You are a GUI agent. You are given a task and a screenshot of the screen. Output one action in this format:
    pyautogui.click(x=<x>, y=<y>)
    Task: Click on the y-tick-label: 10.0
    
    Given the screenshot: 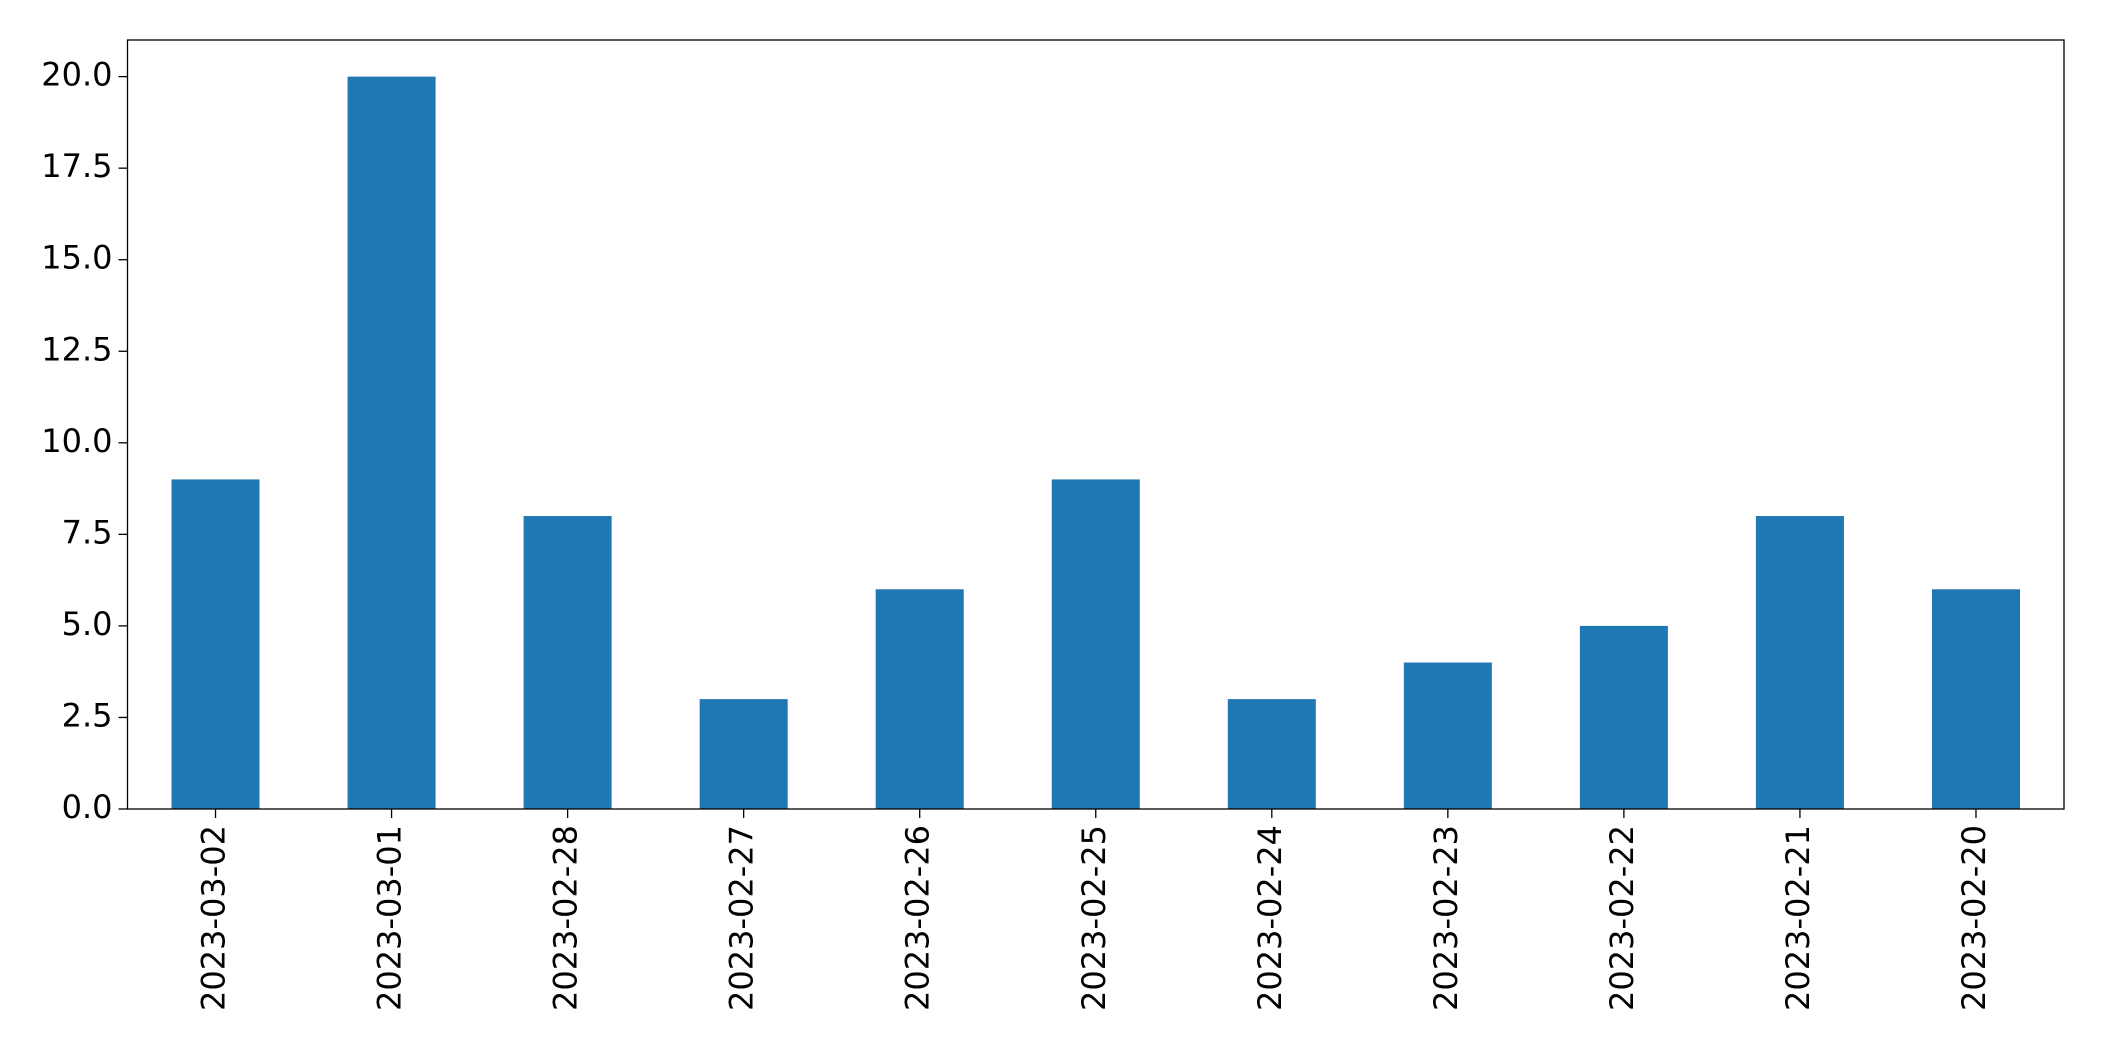 What is the action you would take?
    pyautogui.click(x=76, y=441)
    